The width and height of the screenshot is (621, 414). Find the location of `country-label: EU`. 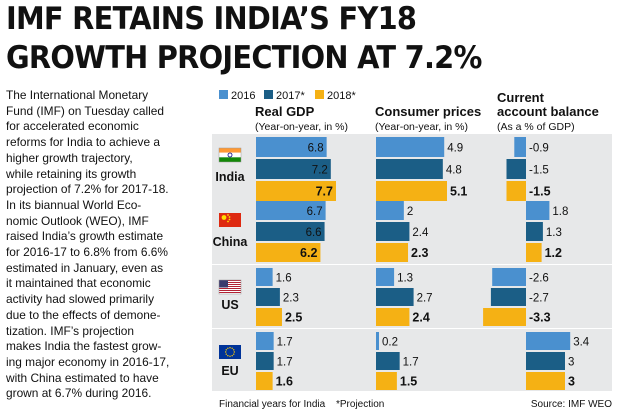

country-label: EU is located at coordinates (229, 371).